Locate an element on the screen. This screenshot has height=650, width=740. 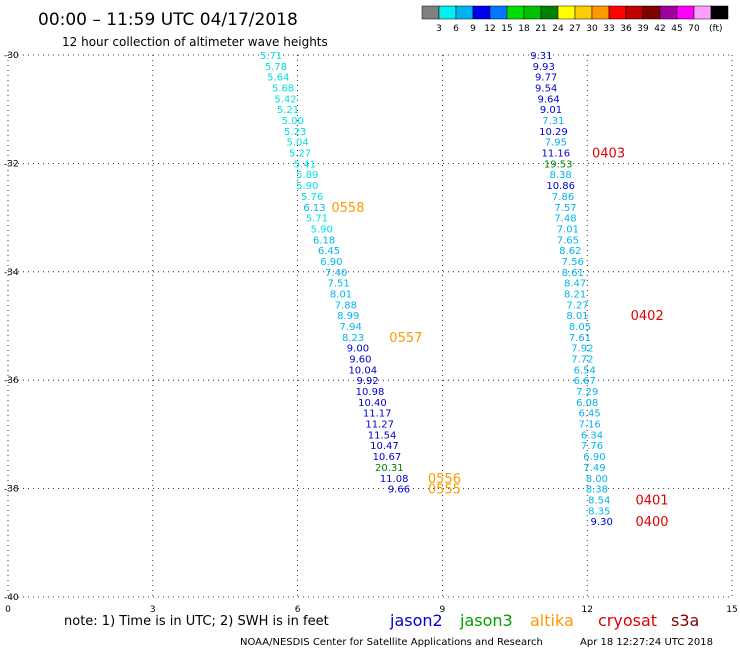
wave-height-point: 19.53 is located at coordinates (558, 164).